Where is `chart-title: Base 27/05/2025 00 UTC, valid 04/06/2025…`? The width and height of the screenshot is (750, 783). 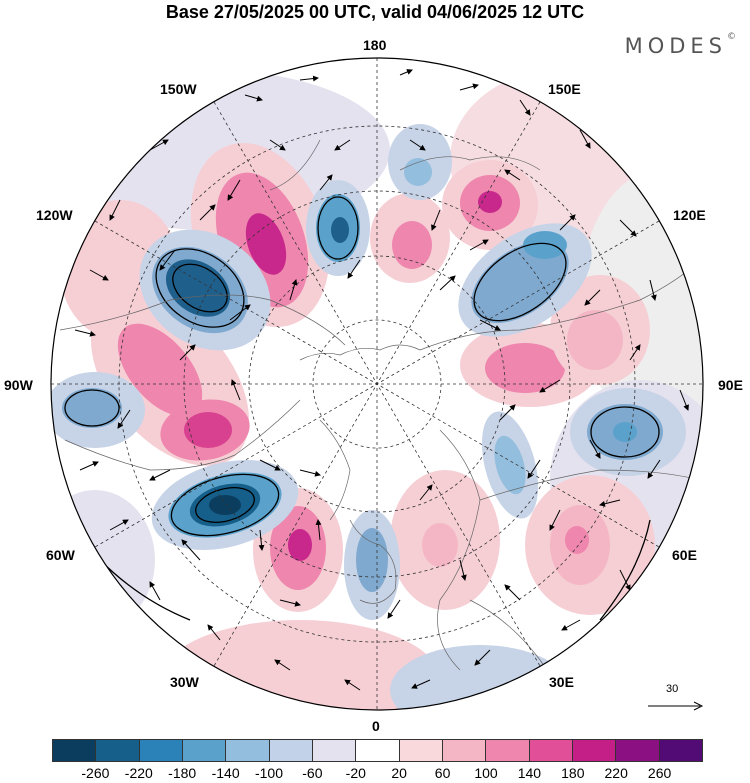
chart-title: Base 27/05/2025 00 UTC, valid 04/06/2025… is located at coordinates (375, 12).